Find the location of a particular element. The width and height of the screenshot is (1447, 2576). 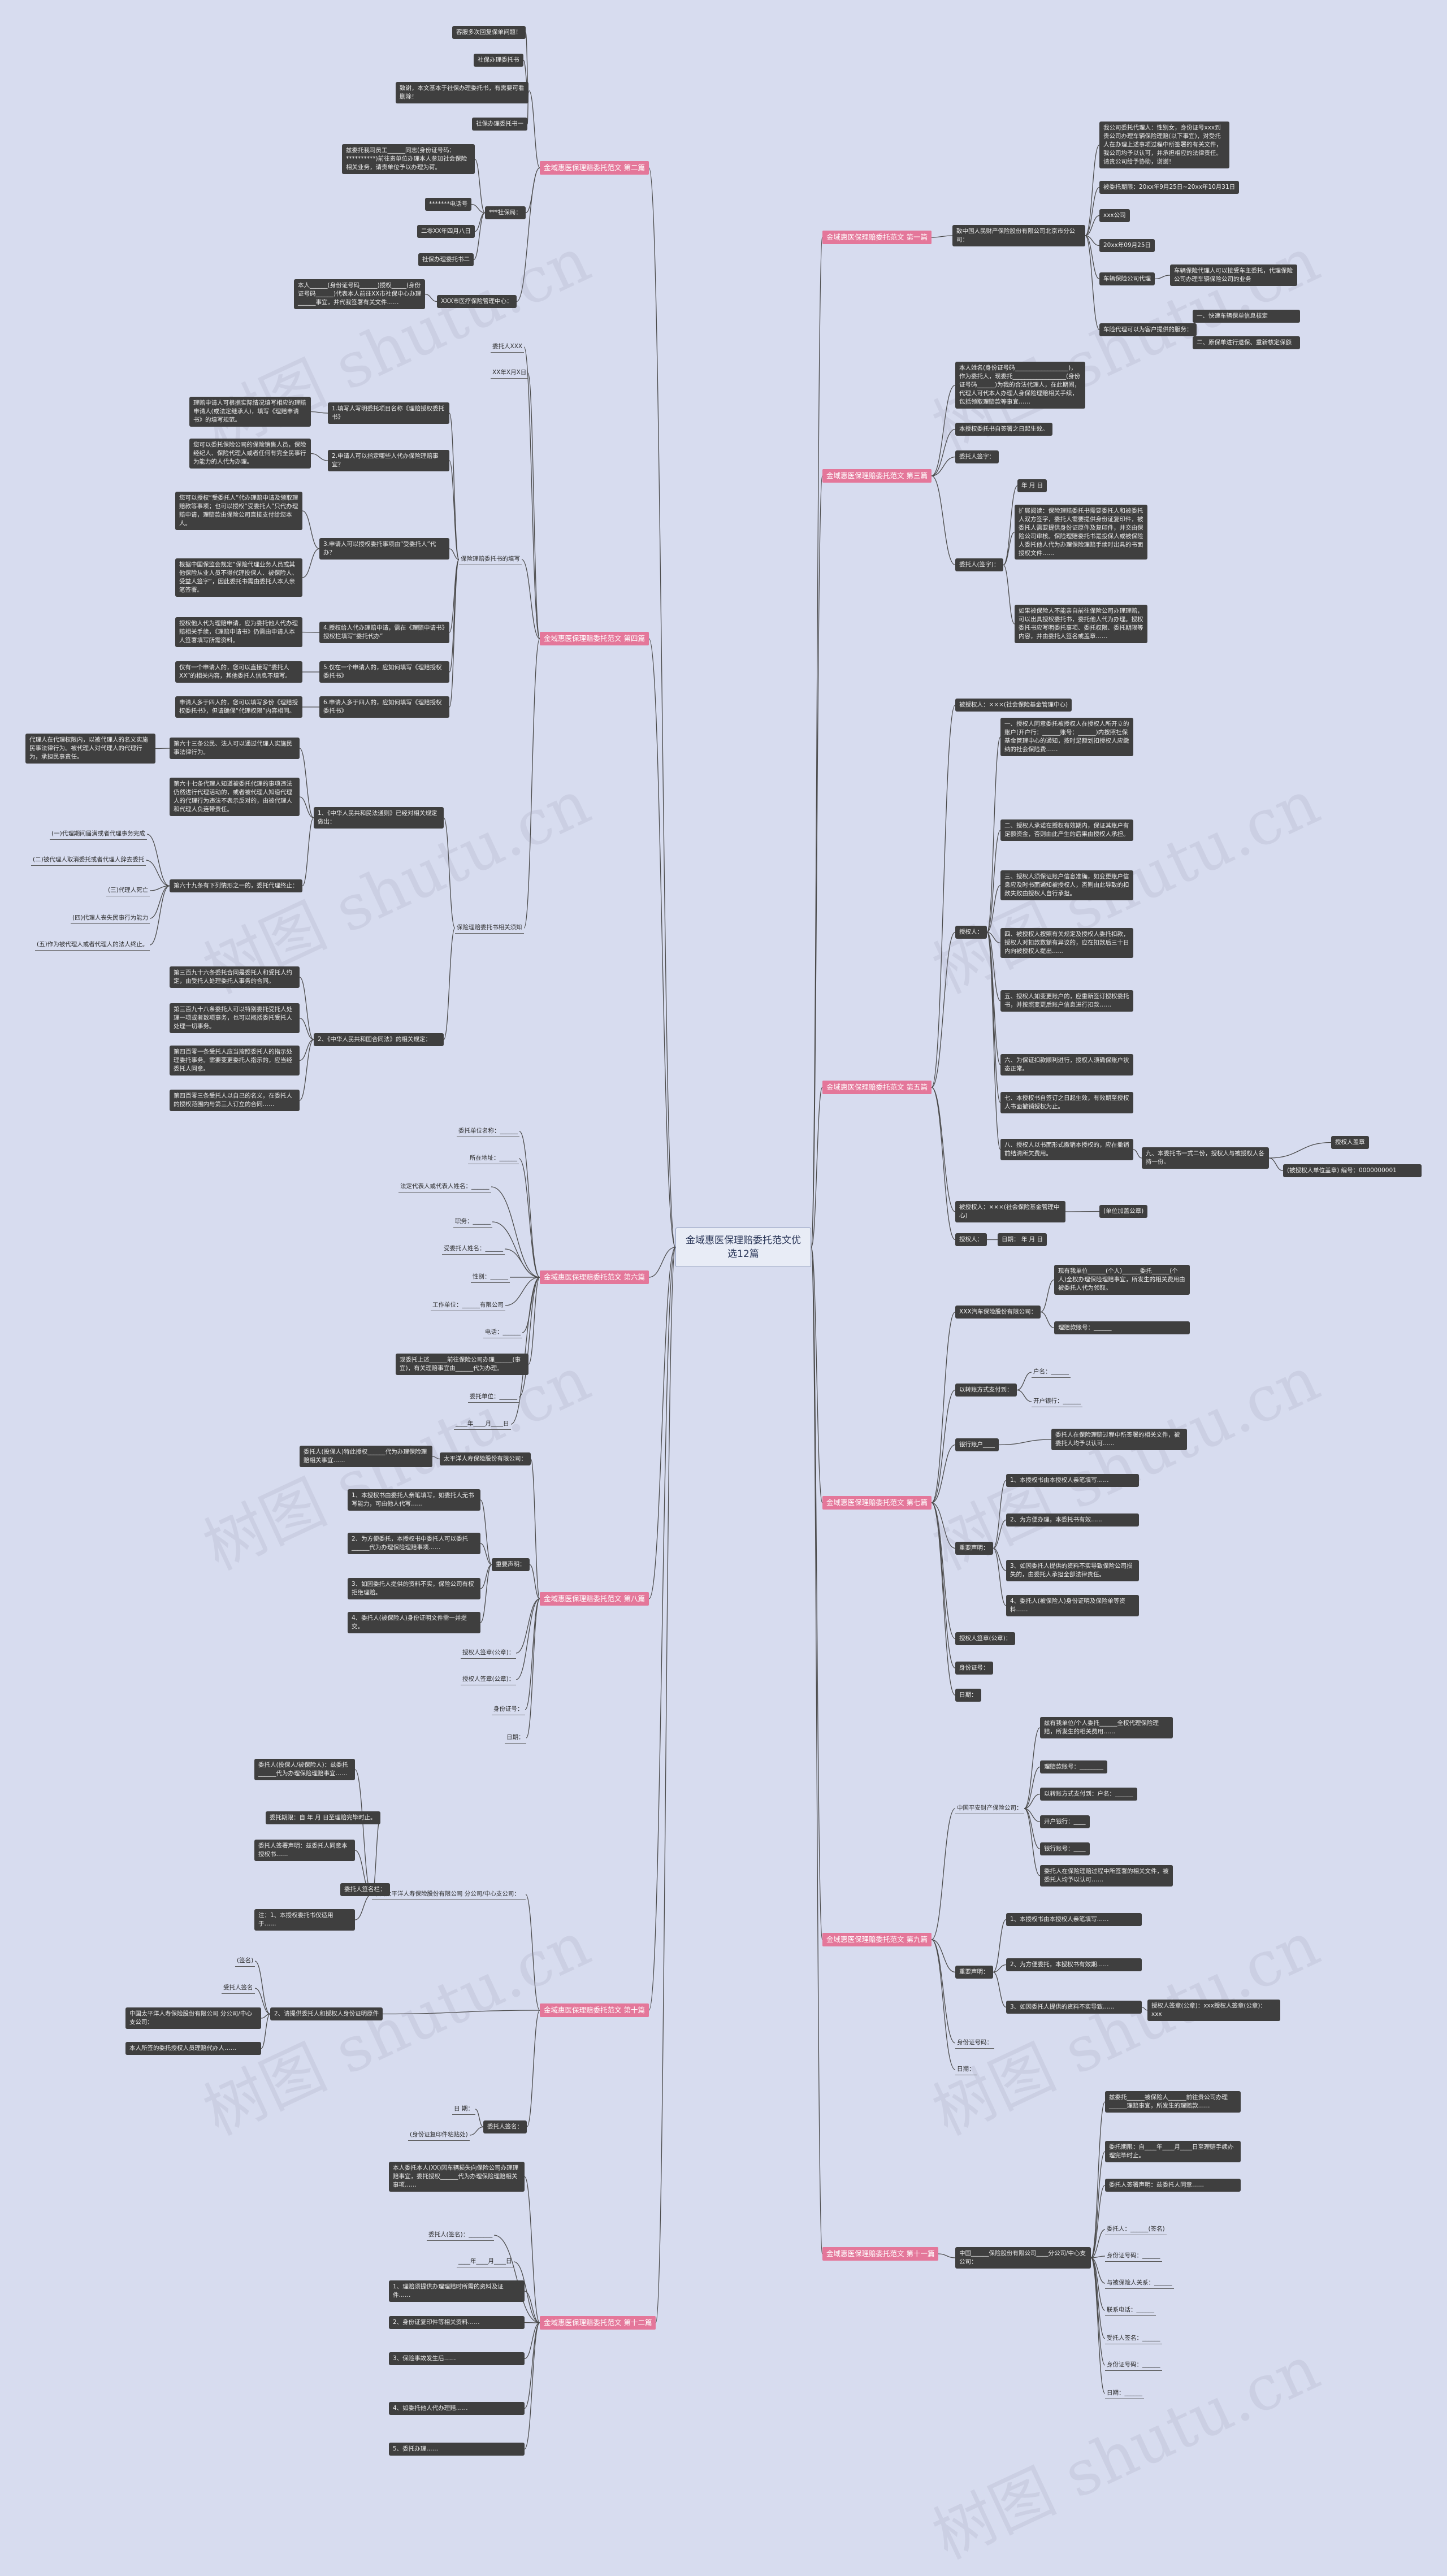

topic-node: 日期： 年 月 日 is located at coordinates (1022, 1239).